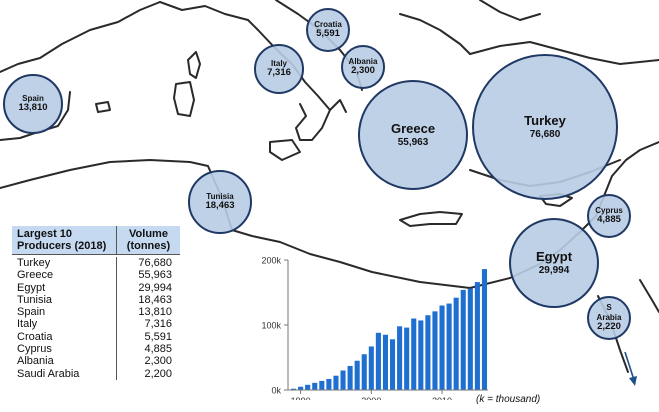 Image resolution: width=659 pixels, height=412 pixels. What do you see at coordinates (301, 388) in the screenshot?
I see `bar-1990` at bounding box center [301, 388].